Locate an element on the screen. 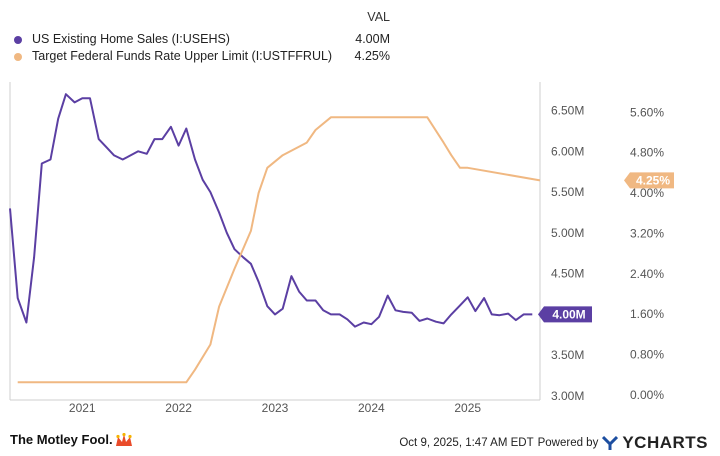 The image size is (720, 456). end-value-label: 4.25% is located at coordinates (653, 180).